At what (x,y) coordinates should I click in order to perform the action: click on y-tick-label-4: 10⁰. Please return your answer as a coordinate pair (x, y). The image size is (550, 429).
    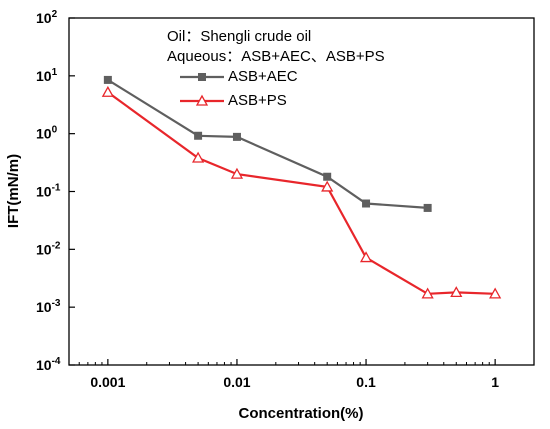
    Looking at the image, I should click on (47, 133).